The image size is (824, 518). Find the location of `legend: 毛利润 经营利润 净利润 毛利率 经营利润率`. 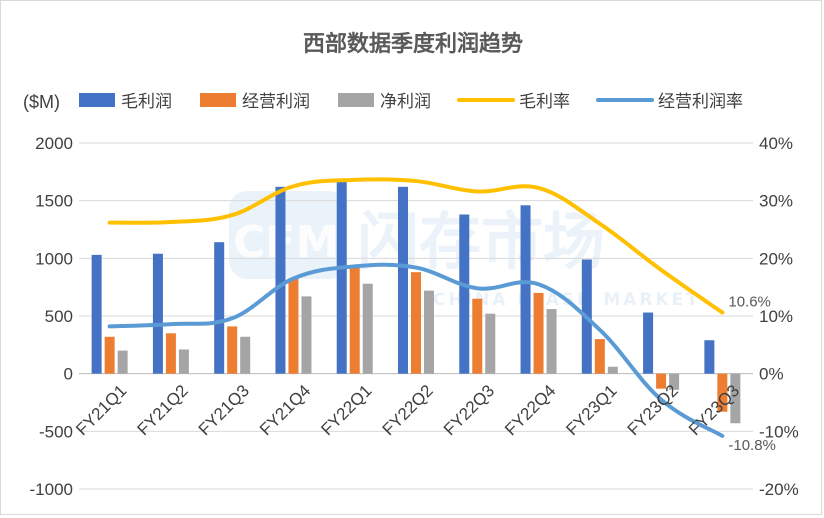

legend: 毛利润 经营利润 净利润 毛利率 经营利润率 is located at coordinates (411, 102).